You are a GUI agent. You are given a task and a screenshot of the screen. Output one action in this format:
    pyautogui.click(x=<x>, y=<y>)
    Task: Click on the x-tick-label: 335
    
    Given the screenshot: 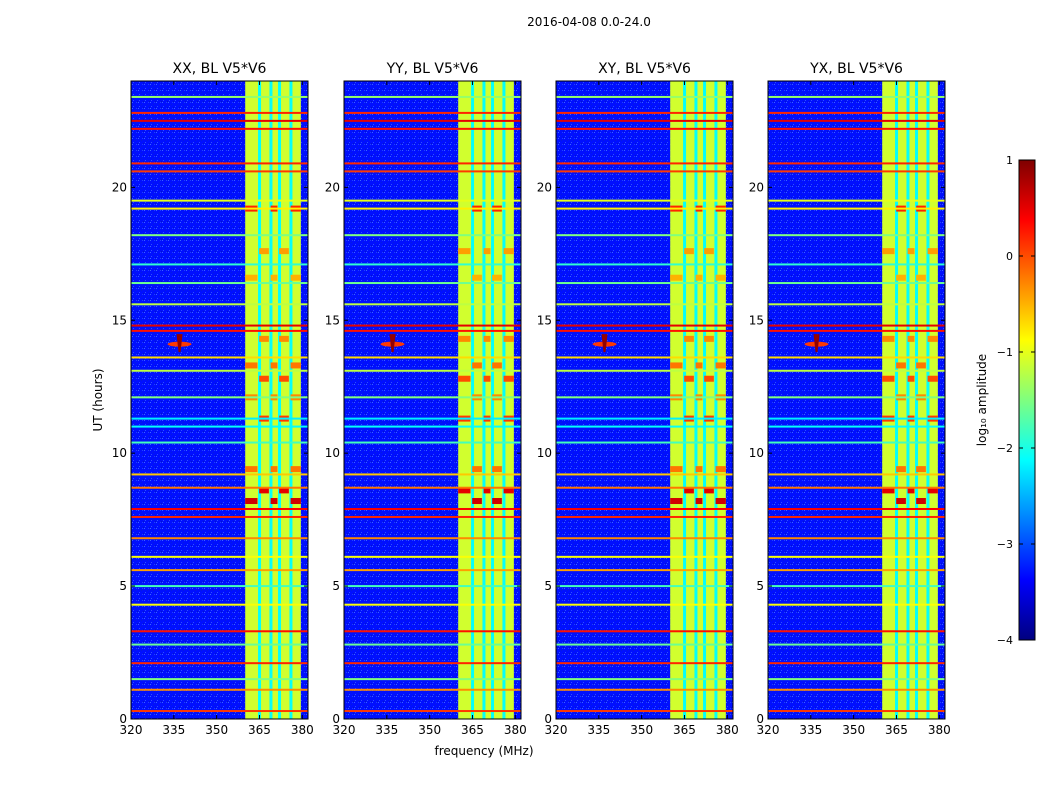 What is the action you would take?
    pyautogui.click(x=386, y=730)
    